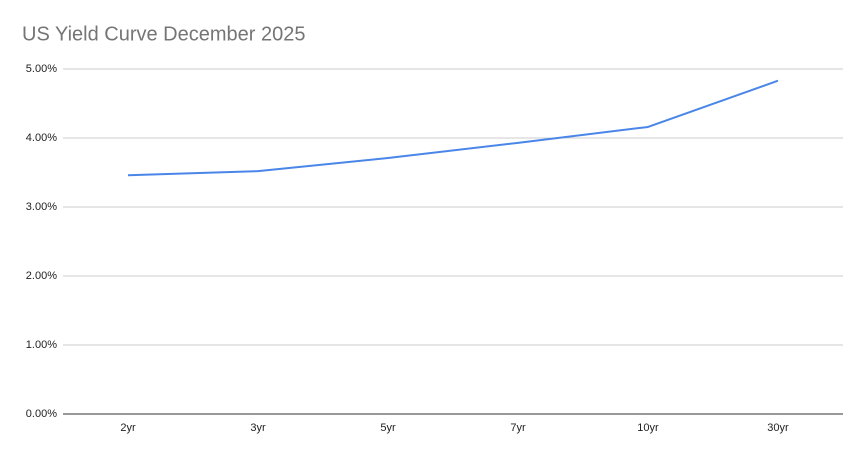 This screenshot has width=866, height=458. Describe the element at coordinates (778, 428) in the screenshot. I see `x-tick-label: 30yr` at that location.